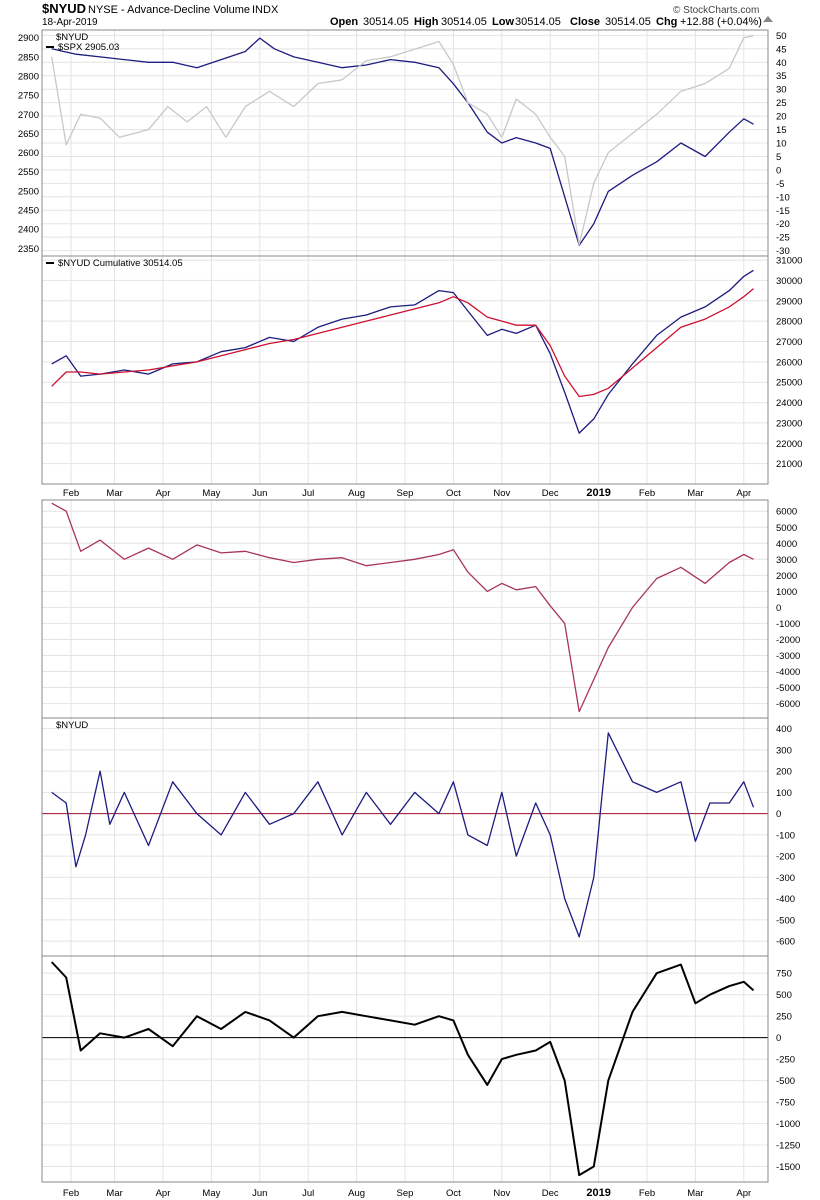  I want to click on y-tick-label-right: 31000, so click(789, 261).